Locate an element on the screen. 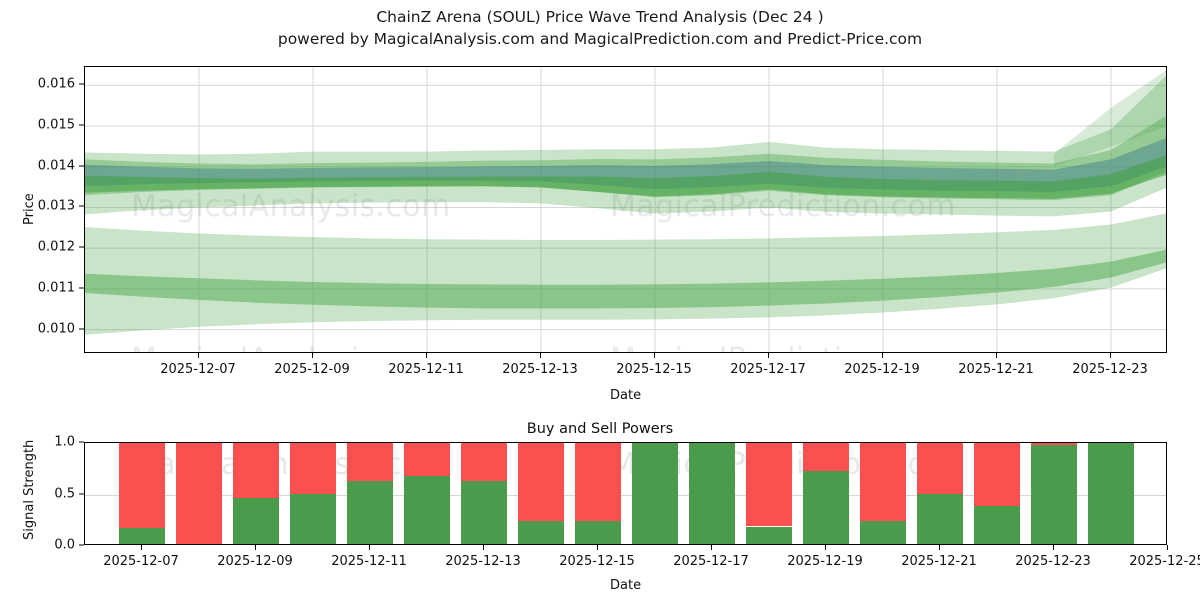  bar-ytick-label: 1.0 is located at coordinates (64, 442).